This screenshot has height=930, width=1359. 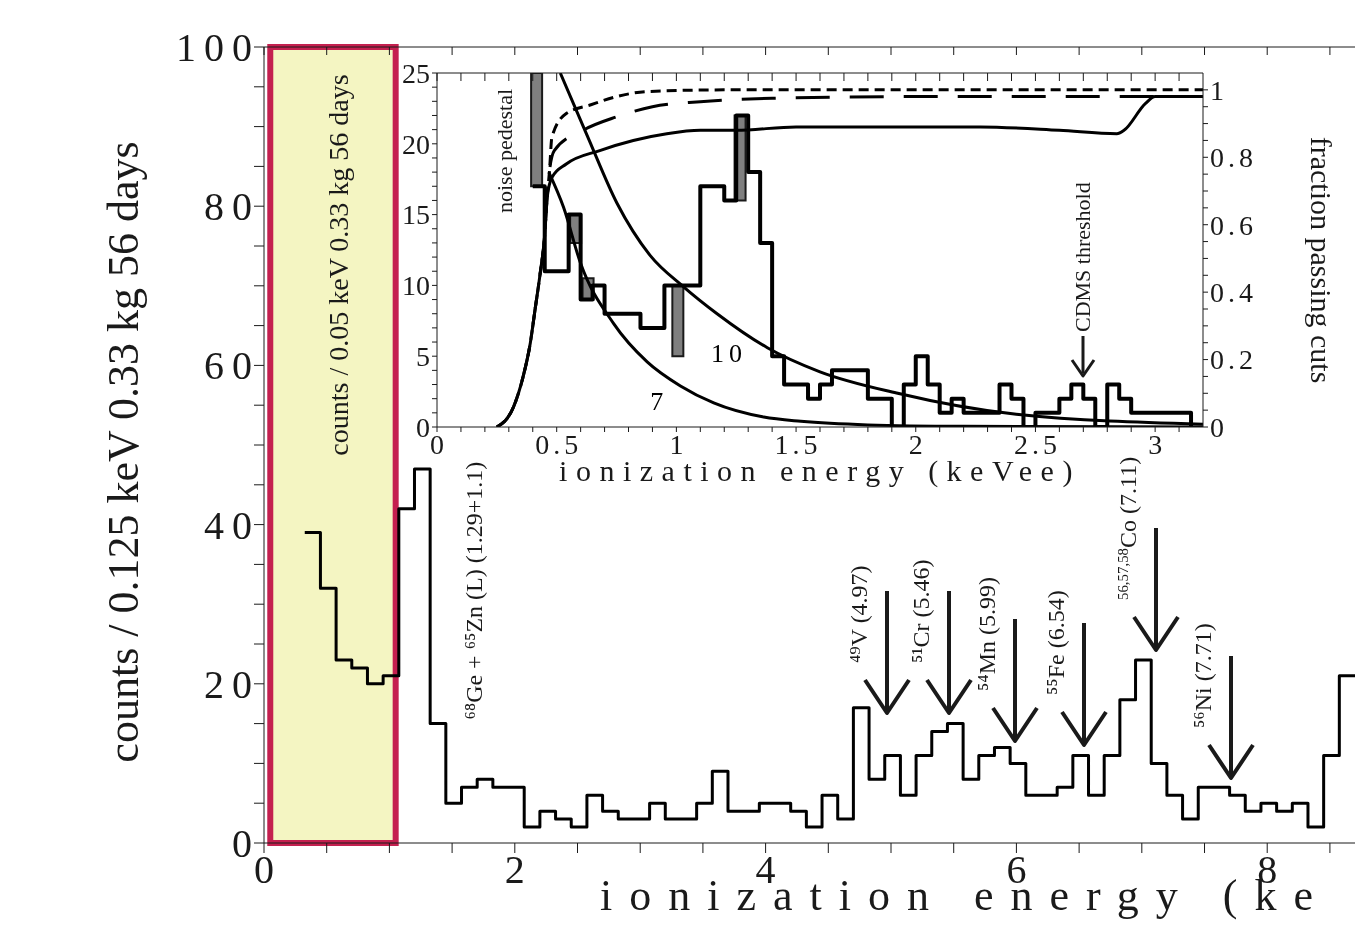 What do you see at coordinates (1203, 675) in the screenshot?
I see `annotation: ⁵⁶Ni (7.71)` at bounding box center [1203, 675].